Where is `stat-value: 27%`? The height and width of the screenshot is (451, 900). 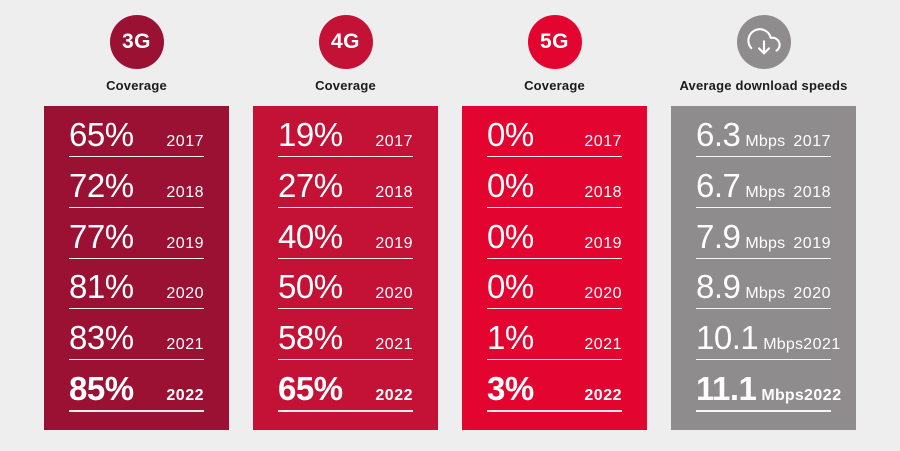 stat-value: 27% is located at coordinates (310, 185).